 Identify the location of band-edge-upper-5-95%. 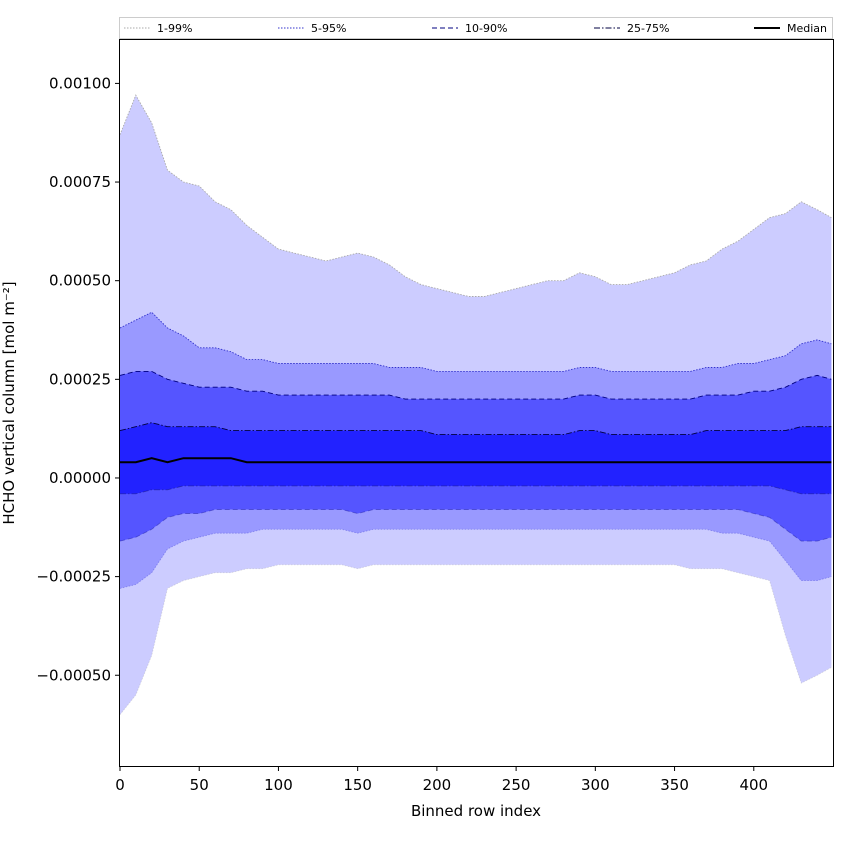
(475, 341).